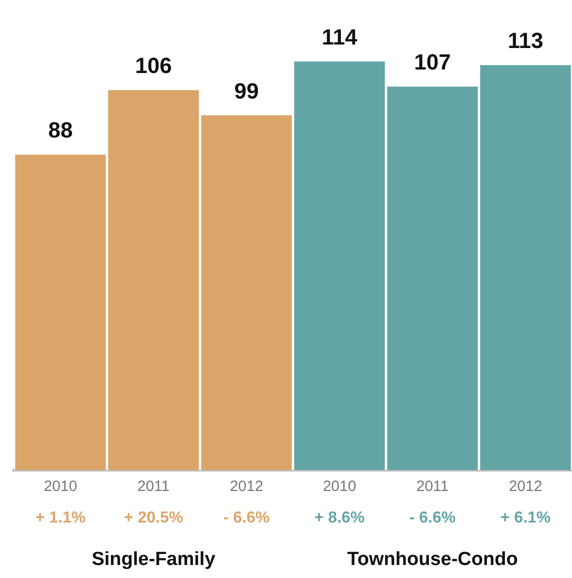 The height and width of the screenshot is (578, 572). What do you see at coordinates (432, 62) in the screenshot?
I see `data-label: 107` at bounding box center [432, 62].